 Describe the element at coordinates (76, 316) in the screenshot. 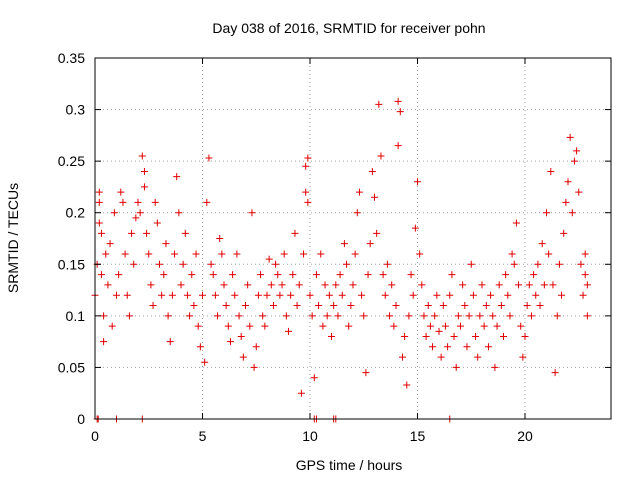

I see `y-tick-label: 0.1` at that location.